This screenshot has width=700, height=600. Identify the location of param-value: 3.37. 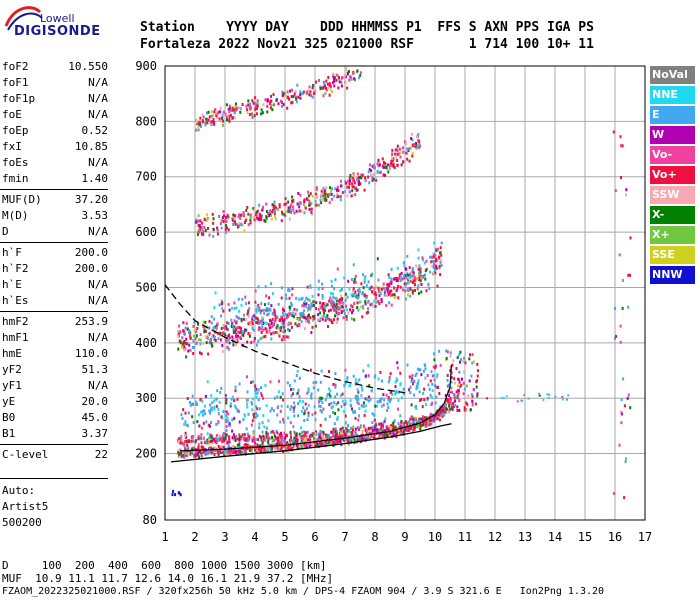
(95, 433).